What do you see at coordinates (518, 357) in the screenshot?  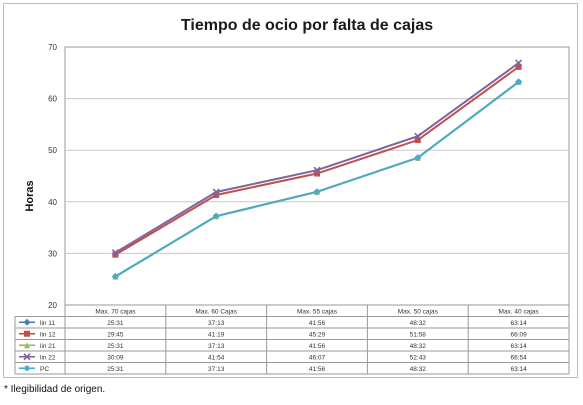 I see `table-cell-value: 66:54` at bounding box center [518, 357].